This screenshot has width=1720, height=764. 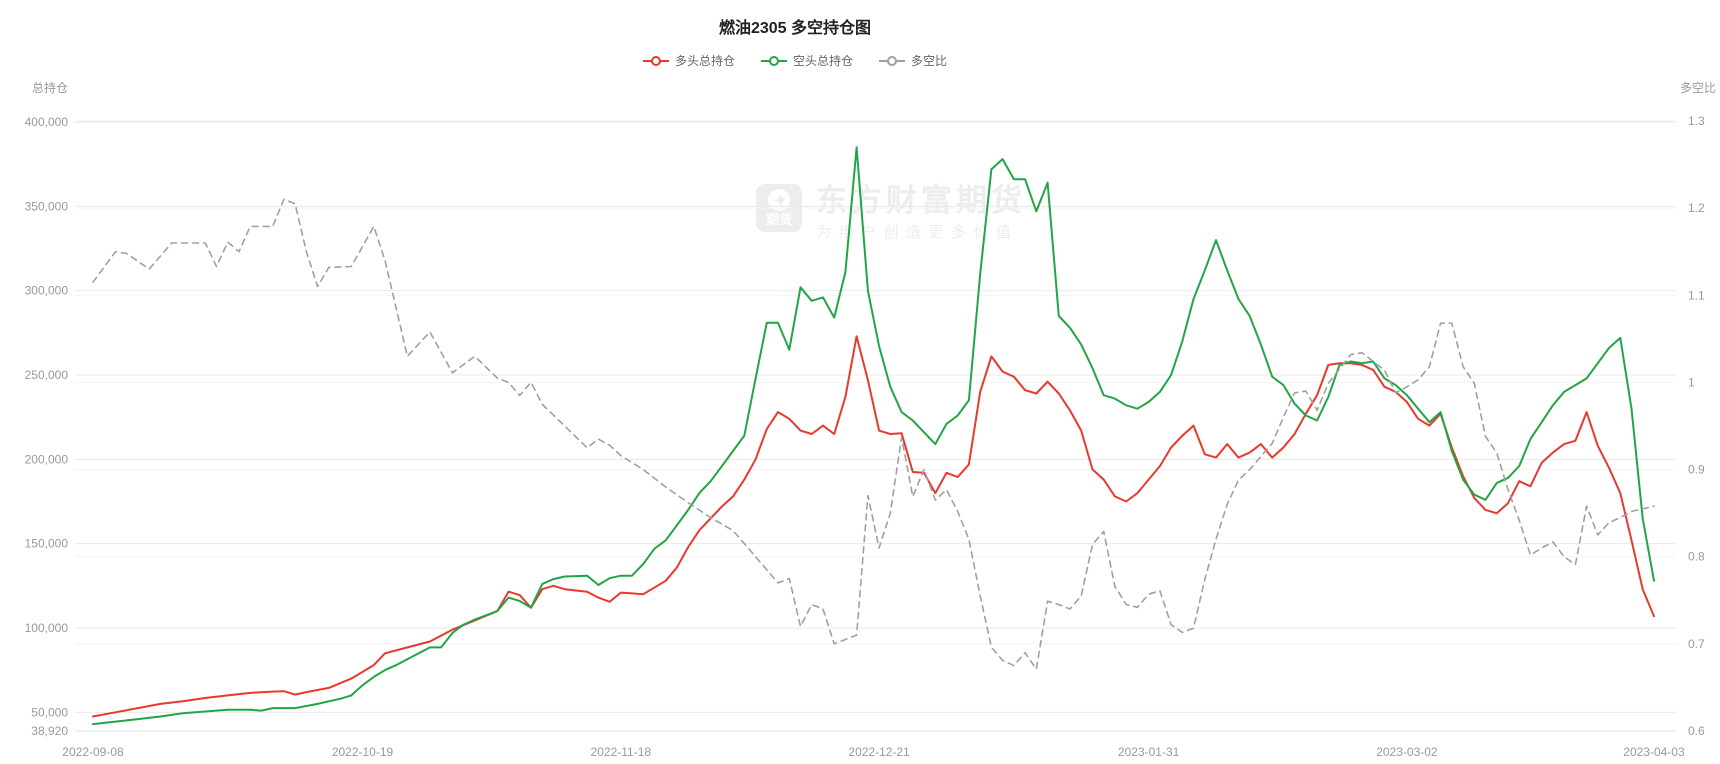 I want to click on y-axis-label-right: 1, so click(x=1691, y=382).